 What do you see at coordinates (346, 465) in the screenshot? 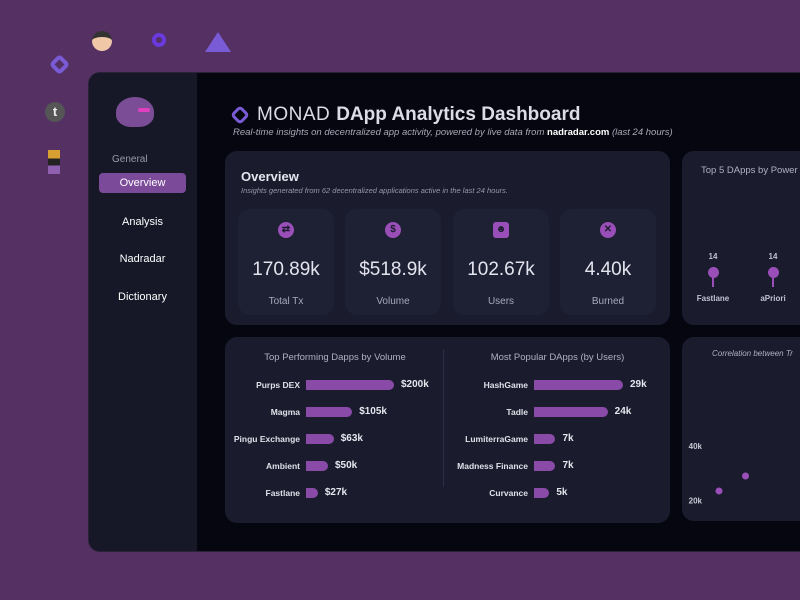
I see `bar-value: $50k` at bounding box center [346, 465].